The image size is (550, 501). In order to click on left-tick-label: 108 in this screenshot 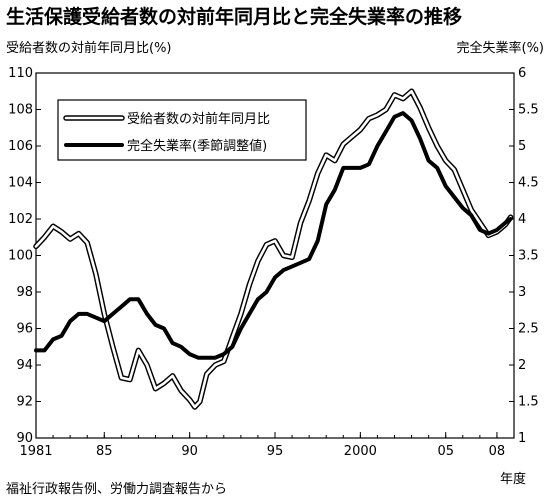, I will do `click(20, 110)`.